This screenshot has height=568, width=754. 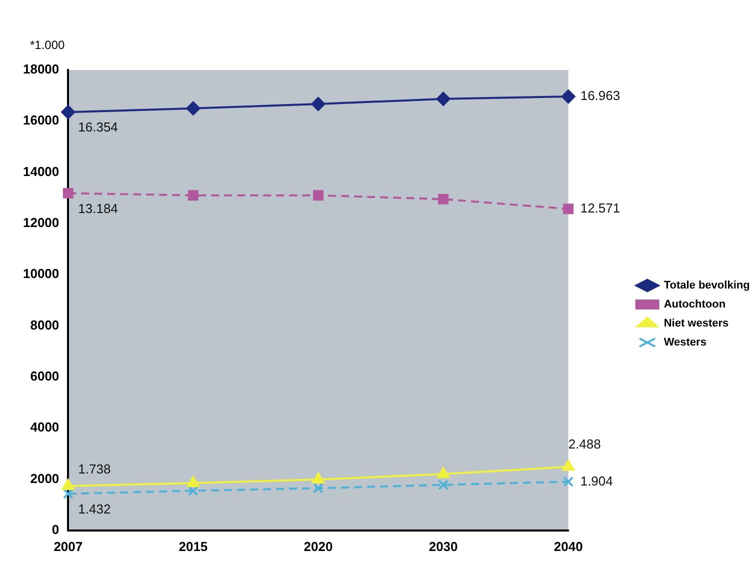 I want to click on y-tick-label: 6000, so click(x=45, y=376).